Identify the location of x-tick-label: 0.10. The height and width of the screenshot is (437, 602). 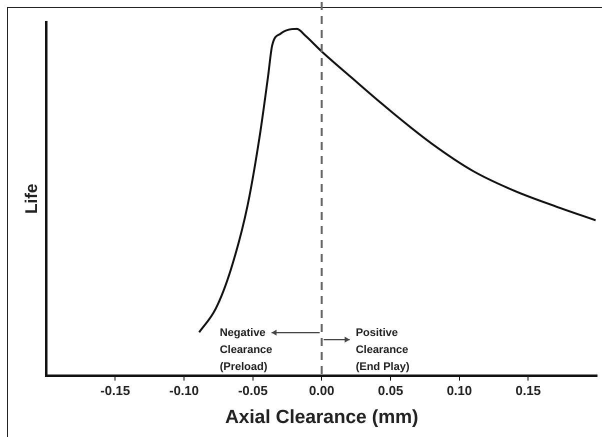
(459, 390).